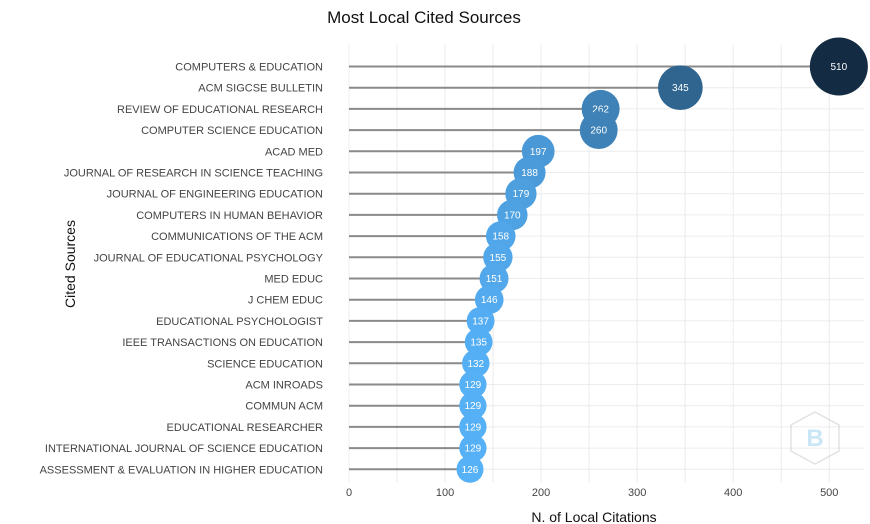  What do you see at coordinates (209, 258) in the screenshot?
I see `category-label: JOURNAL OF EDUCATIONAL PSYCHOLOGY` at bounding box center [209, 258].